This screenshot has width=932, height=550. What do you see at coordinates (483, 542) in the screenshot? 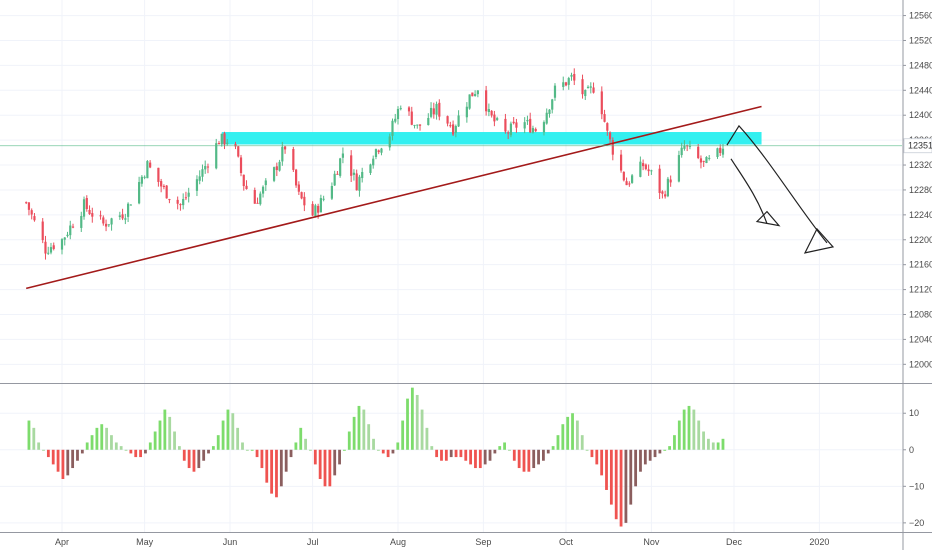
I see `time-tick-label: Sep` at bounding box center [483, 542].